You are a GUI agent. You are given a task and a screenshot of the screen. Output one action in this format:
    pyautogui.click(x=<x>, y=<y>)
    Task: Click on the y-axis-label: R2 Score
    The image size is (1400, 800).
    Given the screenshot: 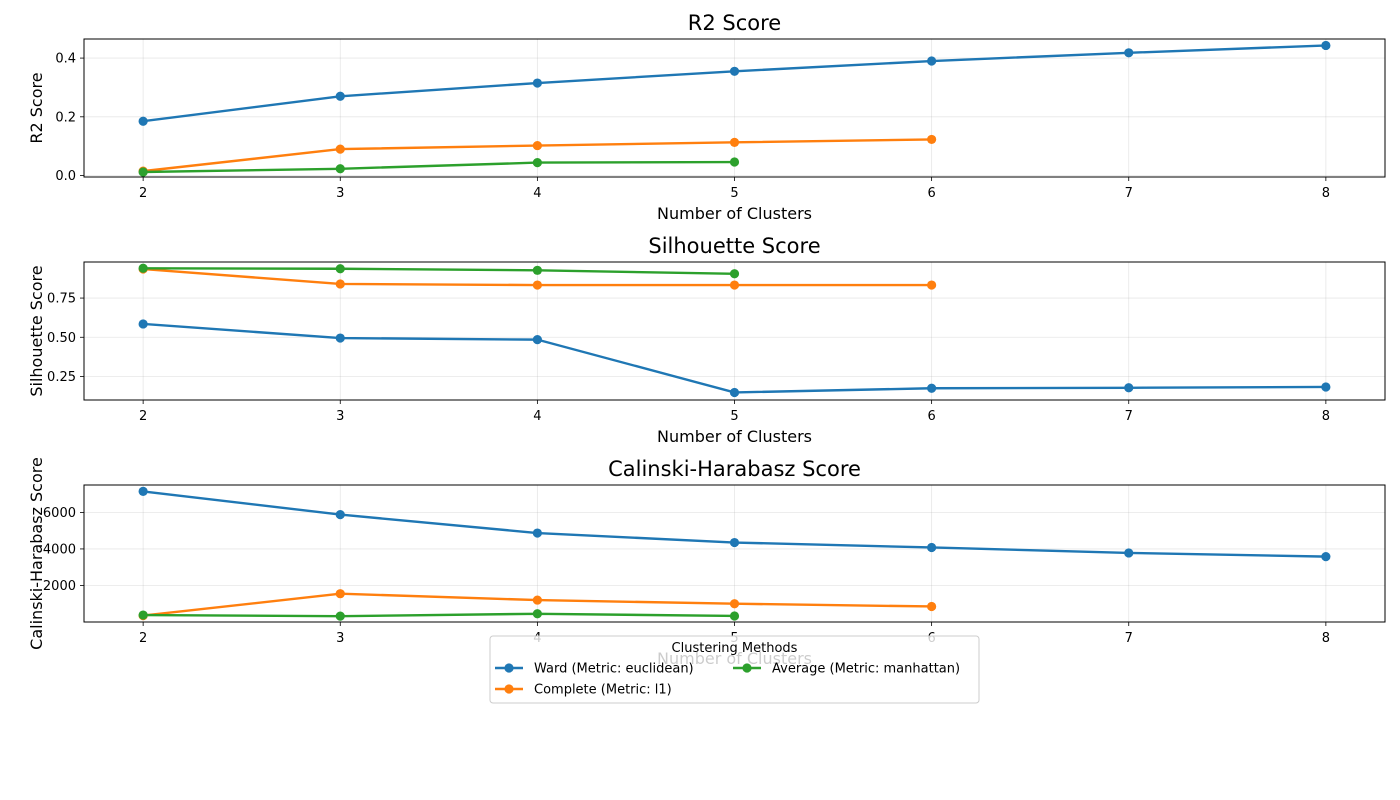 What is the action you would take?
    pyautogui.click(x=36, y=107)
    